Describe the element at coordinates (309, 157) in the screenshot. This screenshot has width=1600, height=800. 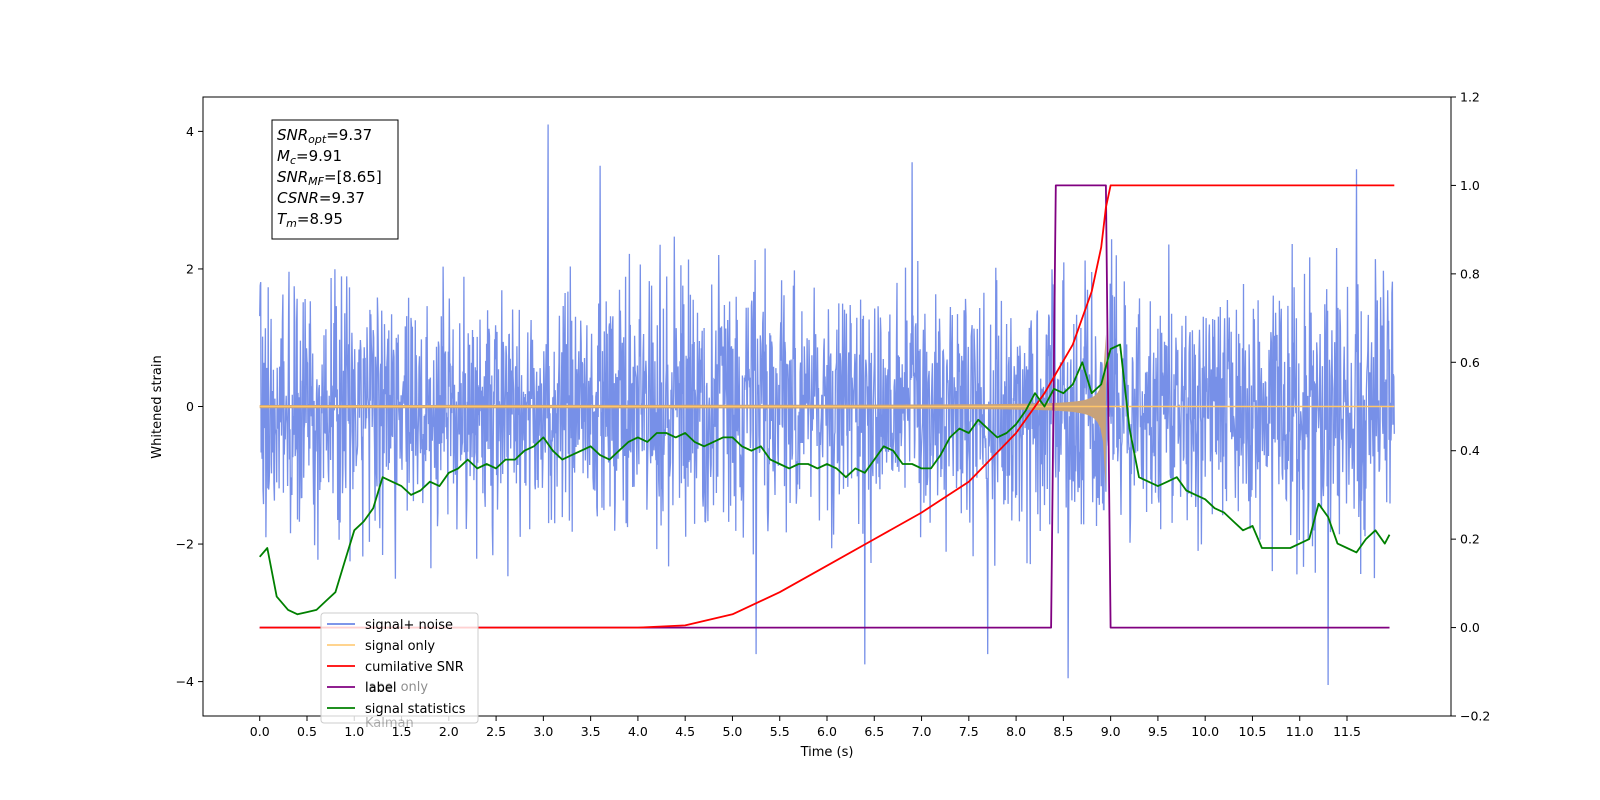
I see `annotation-line: Mc=9.91` at that location.